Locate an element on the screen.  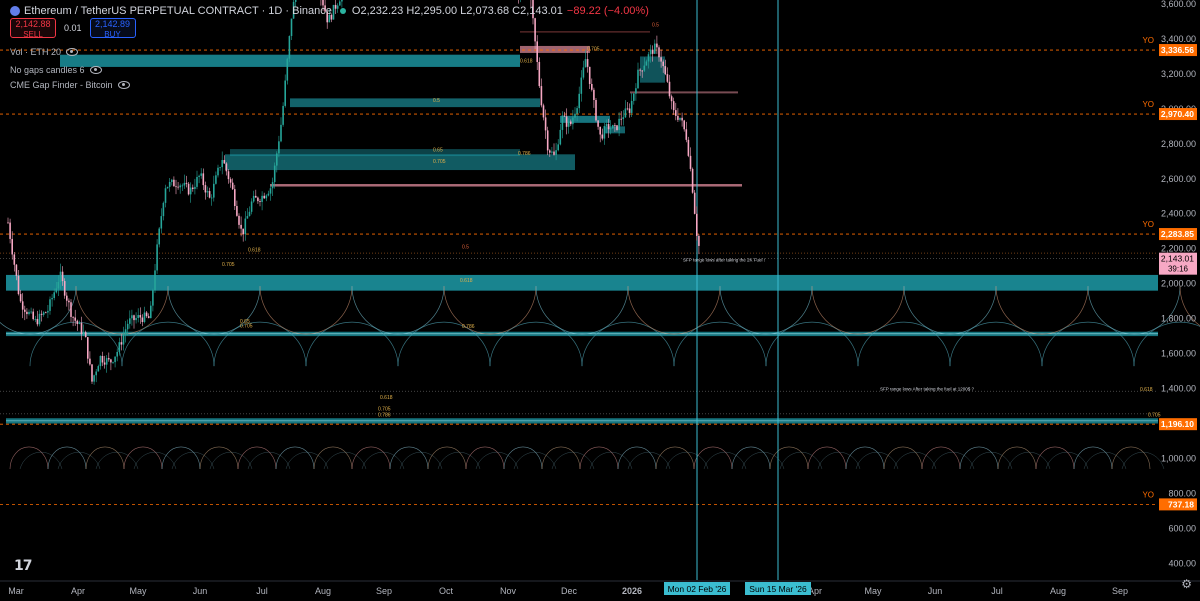
time-tick-label: Mar is located at coordinates (16, 591).